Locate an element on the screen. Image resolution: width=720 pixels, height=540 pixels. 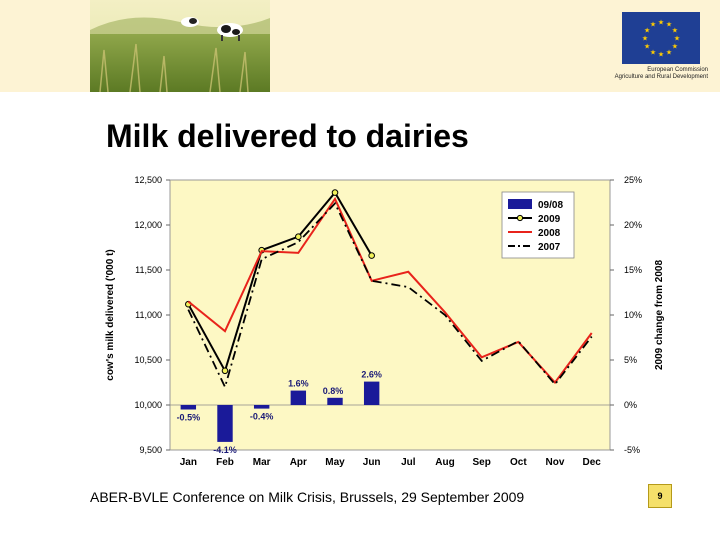
legend-label: 2007 is located at coordinates (549, 247).